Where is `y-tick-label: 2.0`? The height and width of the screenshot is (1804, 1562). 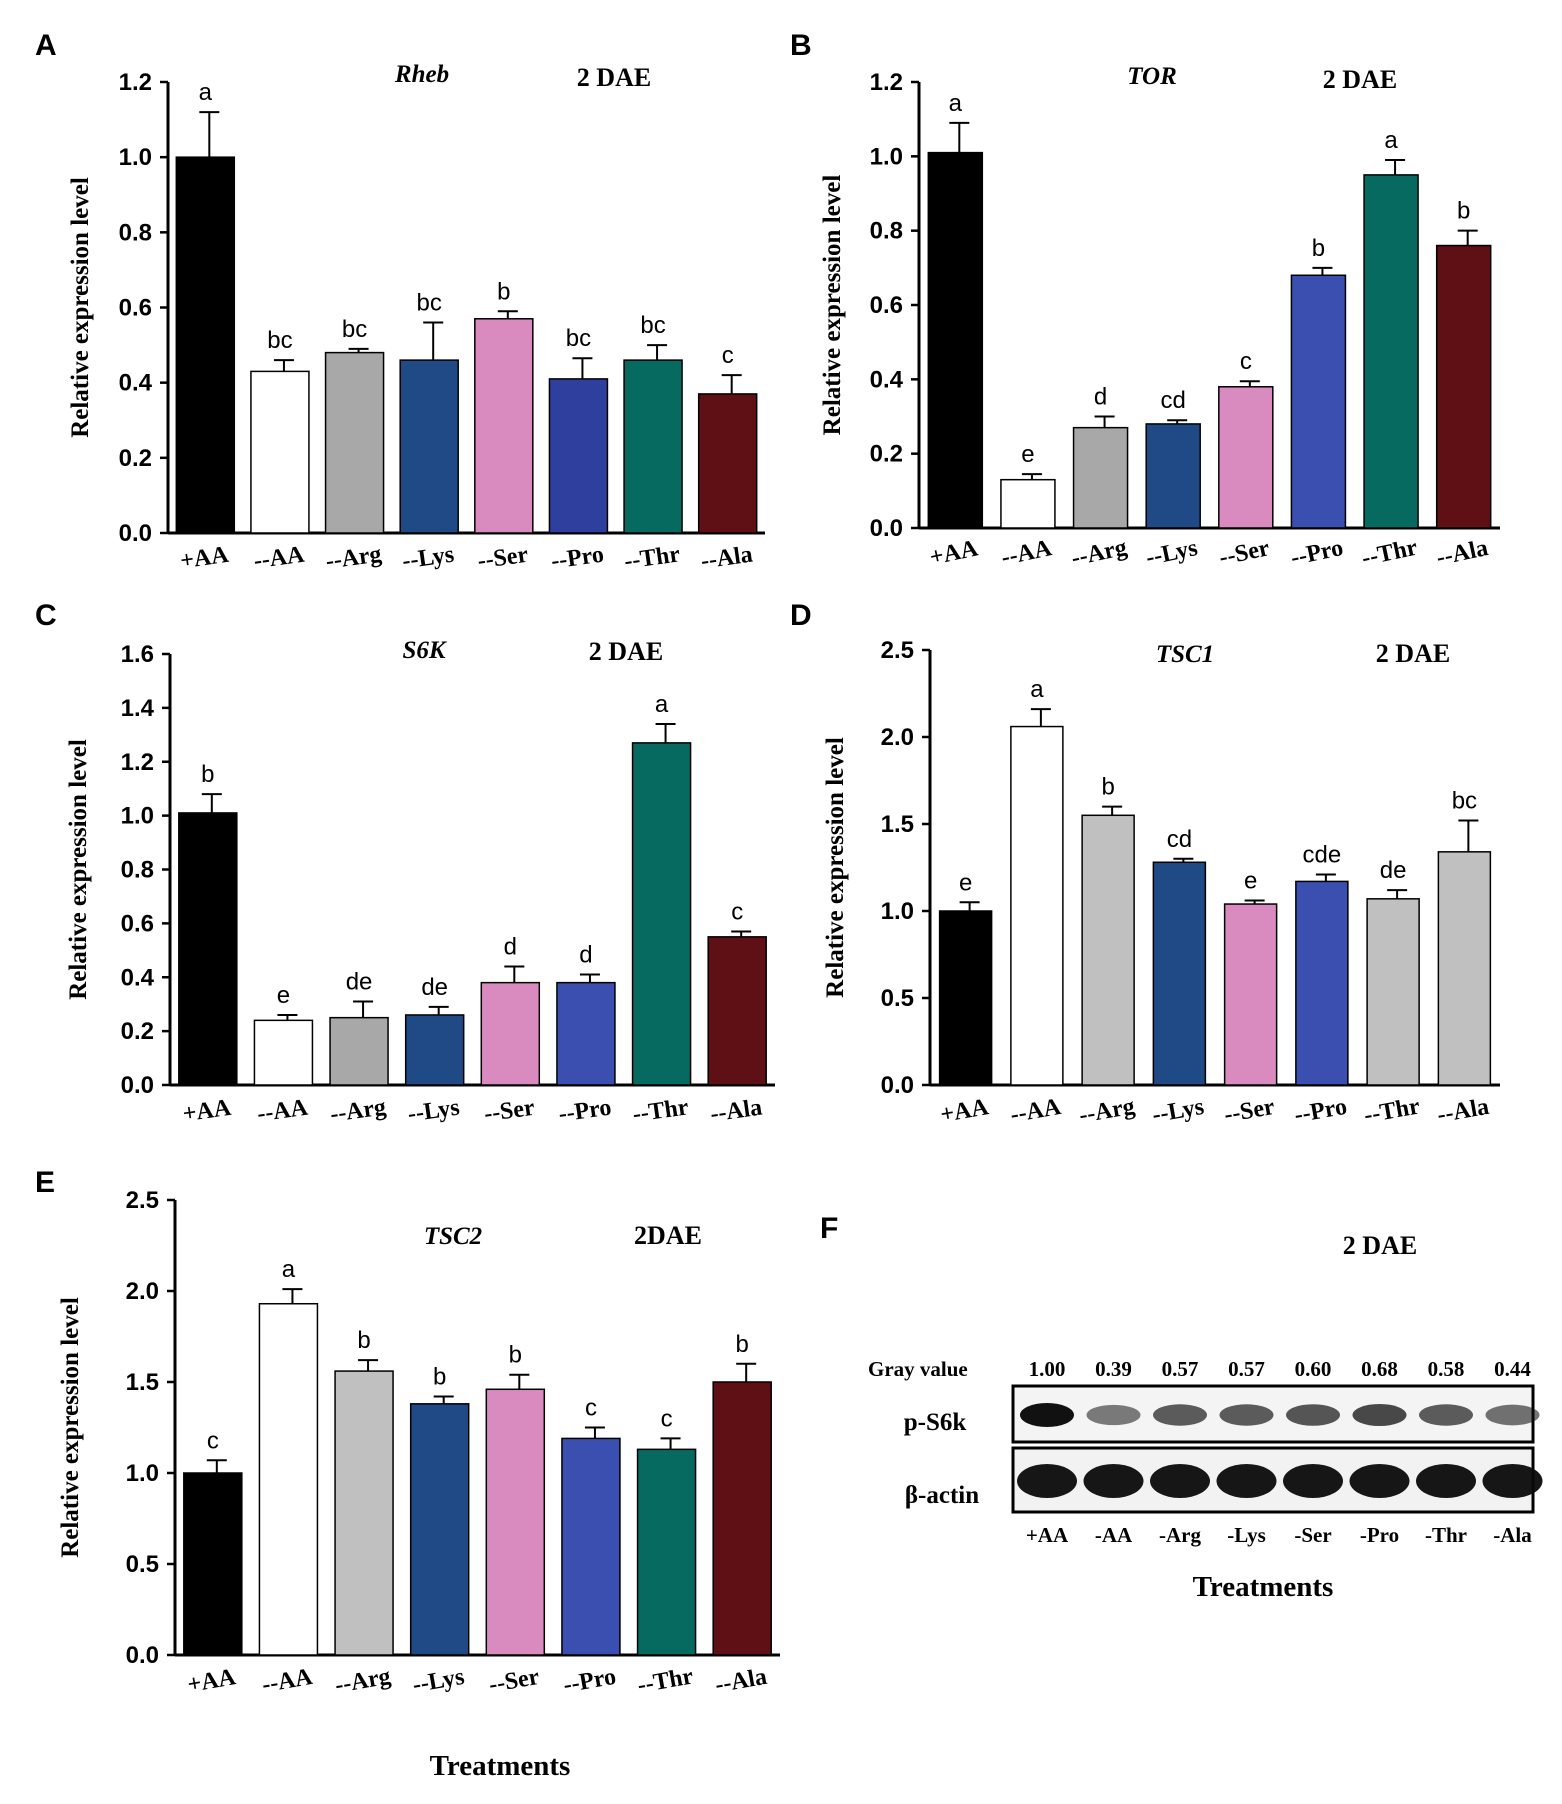
y-tick-label: 2.0 is located at coordinates (897, 737).